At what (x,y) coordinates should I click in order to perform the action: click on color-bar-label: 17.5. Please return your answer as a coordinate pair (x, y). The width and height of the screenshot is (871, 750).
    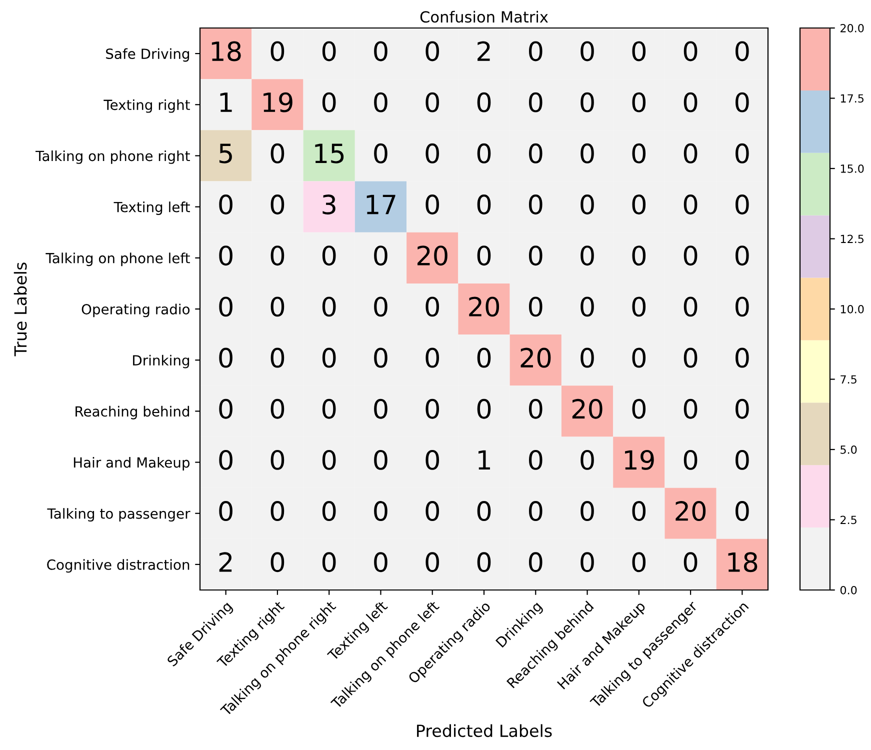
    Looking at the image, I should click on (852, 98).